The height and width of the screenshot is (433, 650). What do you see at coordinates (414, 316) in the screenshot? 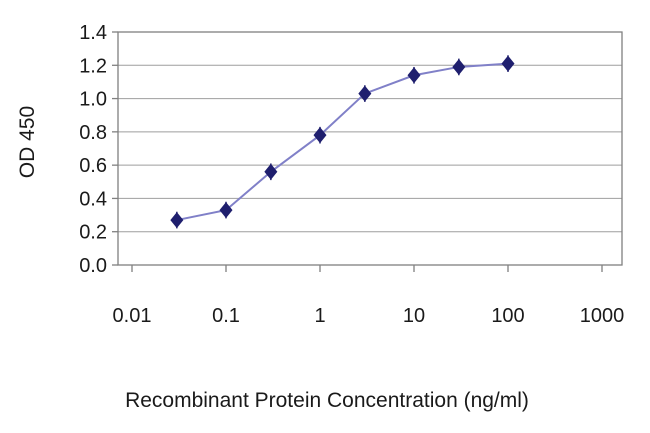
I see `x-tick-label: 10` at bounding box center [414, 316].